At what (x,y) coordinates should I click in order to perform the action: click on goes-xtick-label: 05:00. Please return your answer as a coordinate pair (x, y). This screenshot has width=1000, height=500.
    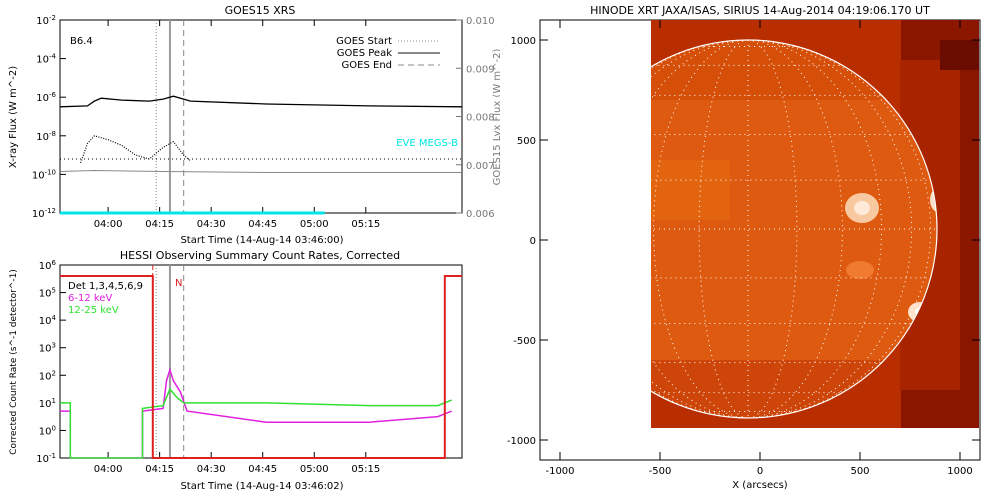
    Looking at the image, I should click on (314, 224).